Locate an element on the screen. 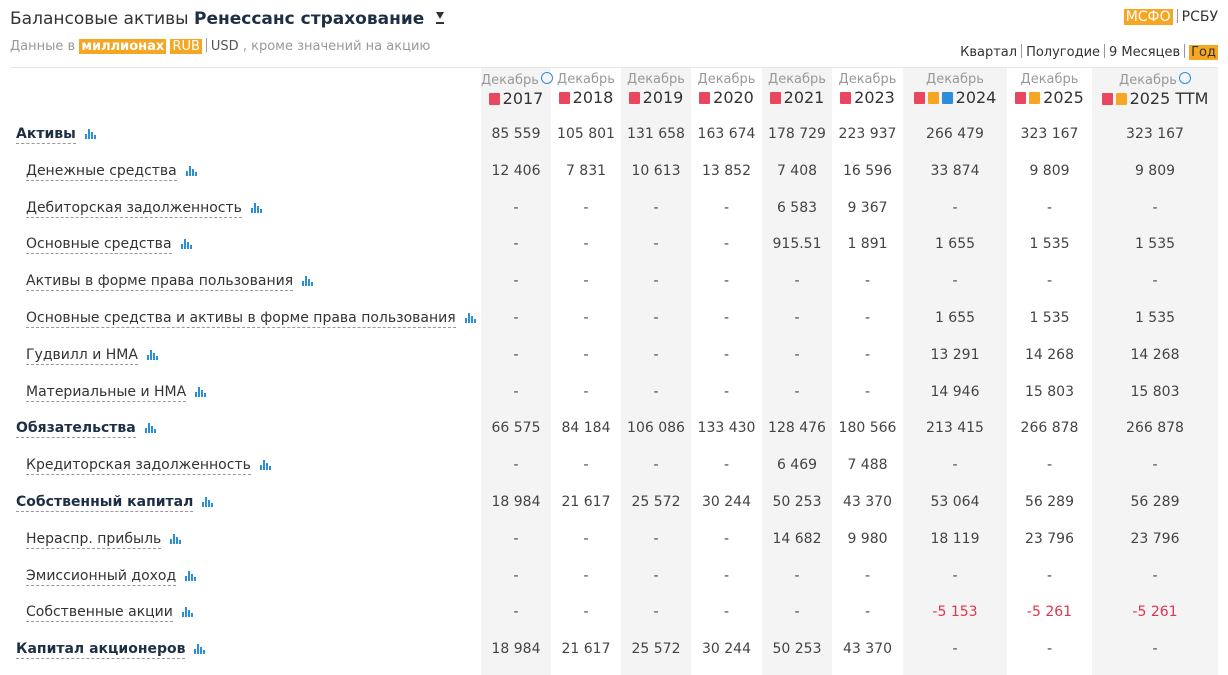  column-month: Декабрь is located at coordinates (867, 79).